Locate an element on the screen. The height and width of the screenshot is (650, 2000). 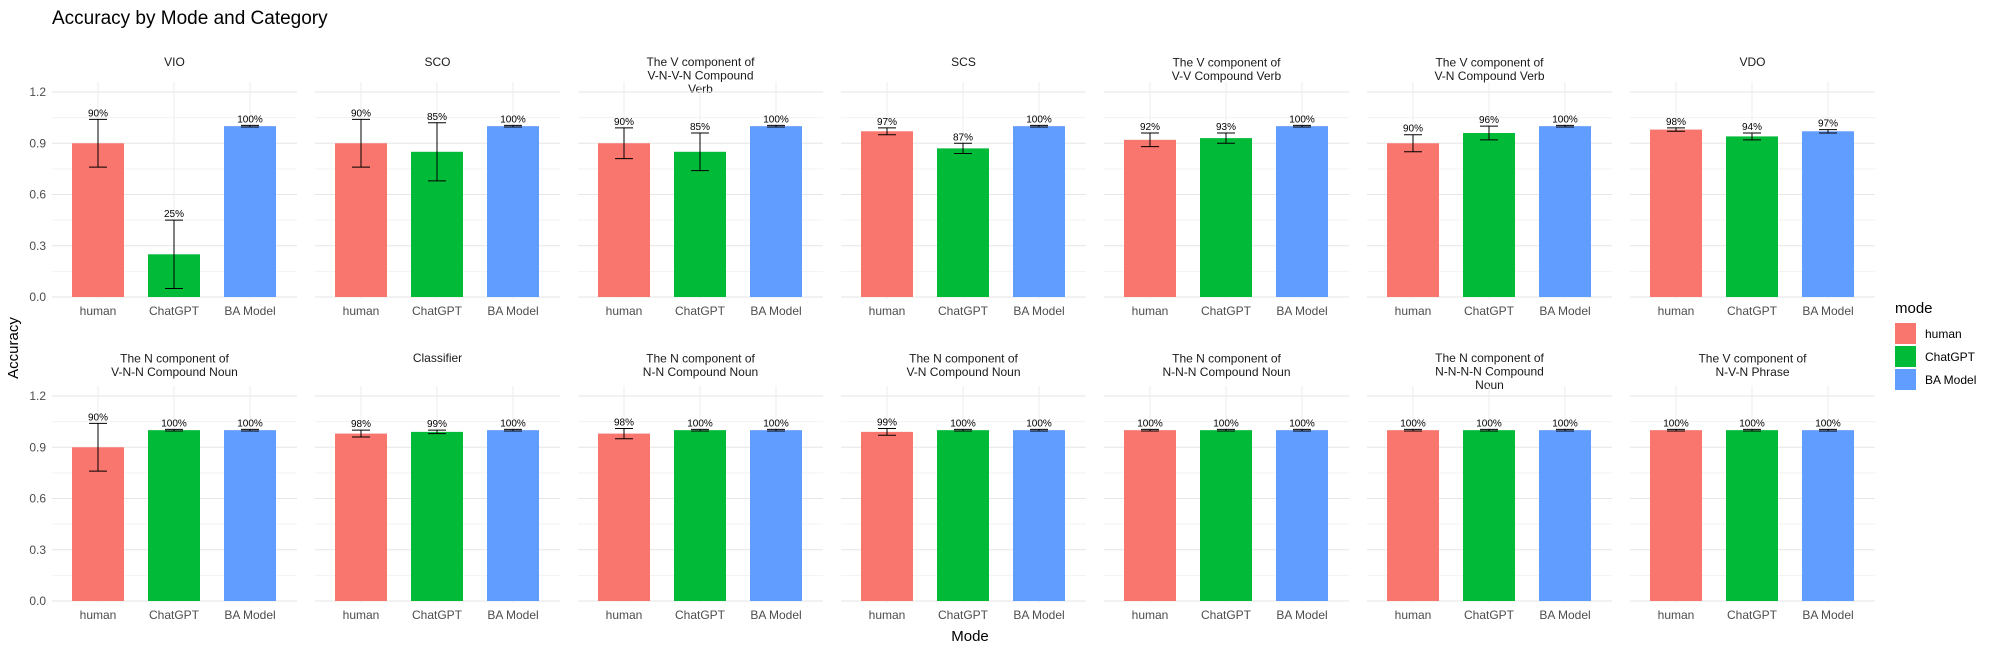
panel-title: N-N-N-N Compound is located at coordinates (1489, 372).